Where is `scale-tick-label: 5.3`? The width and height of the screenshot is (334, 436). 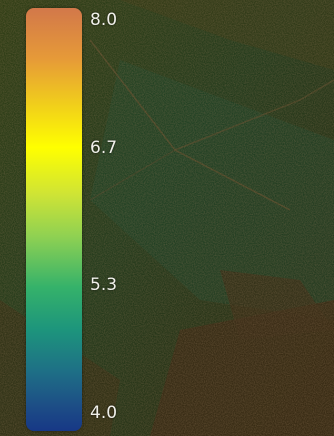
scale-tick-label: 5.3 is located at coordinates (104, 285).